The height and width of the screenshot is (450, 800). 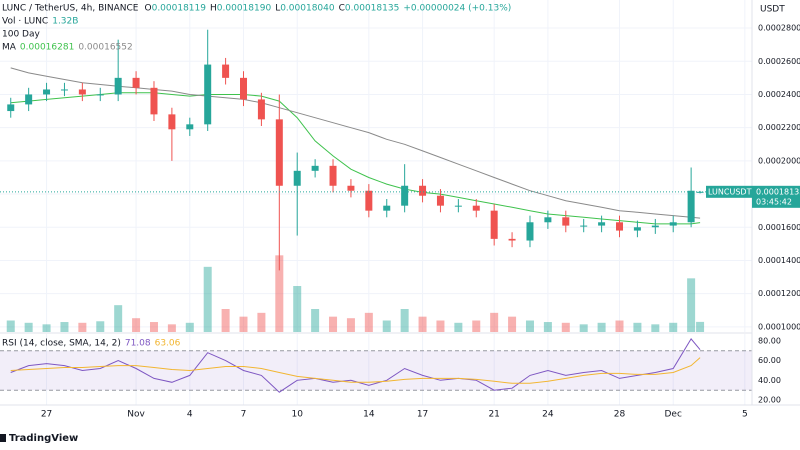 What do you see at coordinates (213, 9) in the screenshot?
I see `ohlc-key: H` at bounding box center [213, 9].